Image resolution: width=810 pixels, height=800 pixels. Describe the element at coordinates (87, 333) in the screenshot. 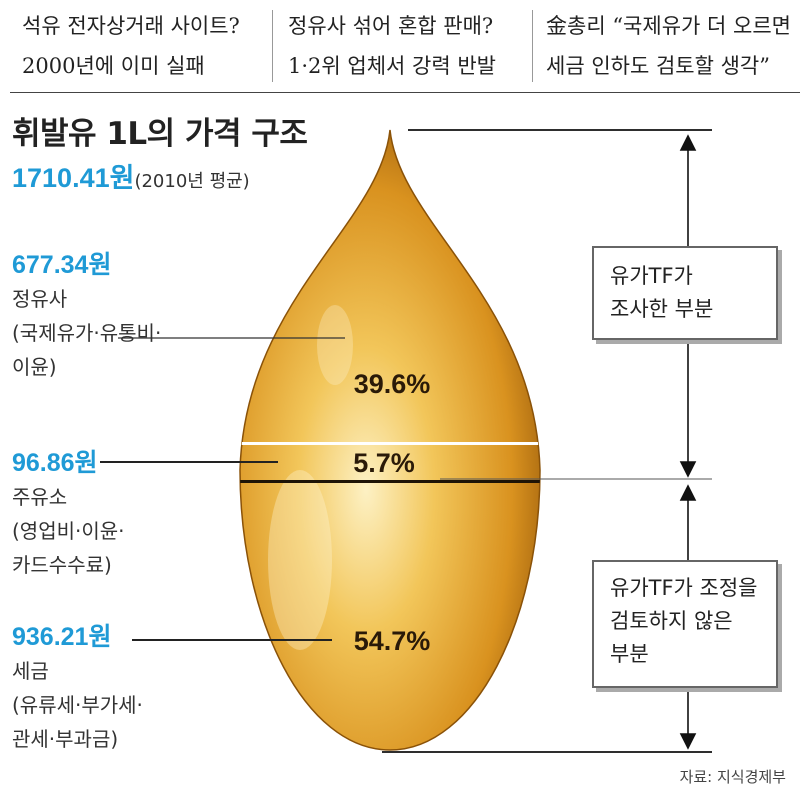

I see `segment-detail: (국제유가·유통비·` at that location.